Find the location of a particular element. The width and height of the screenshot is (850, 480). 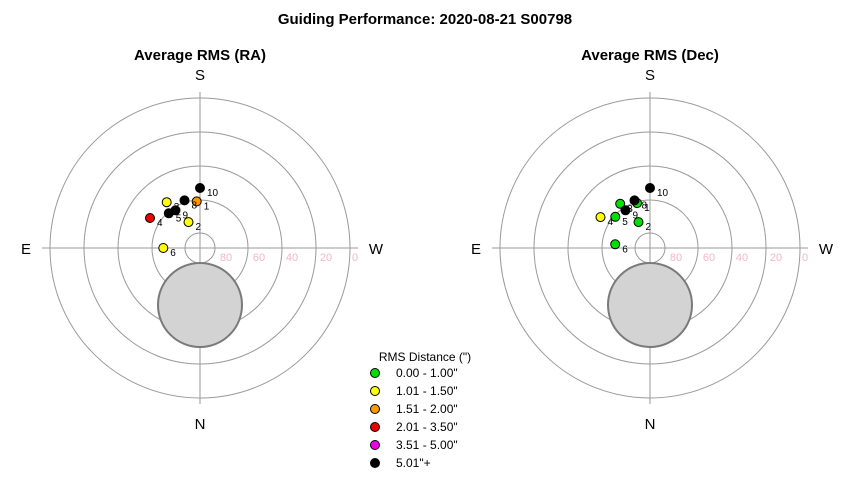

legend-label: 1.01 - 1.50" is located at coordinates (427, 391).